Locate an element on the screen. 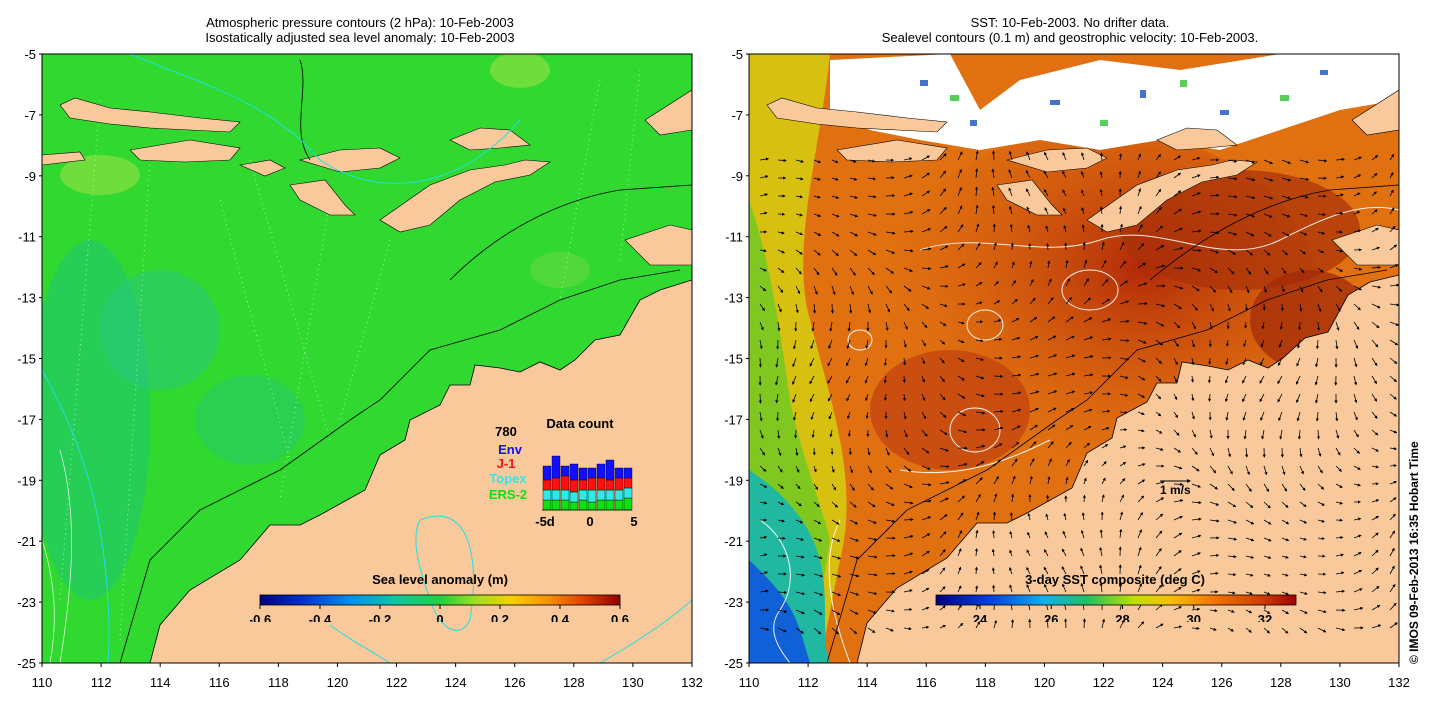 The image size is (1440, 710). colorbar-tick-label: 0.2 is located at coordinates (500, 617).